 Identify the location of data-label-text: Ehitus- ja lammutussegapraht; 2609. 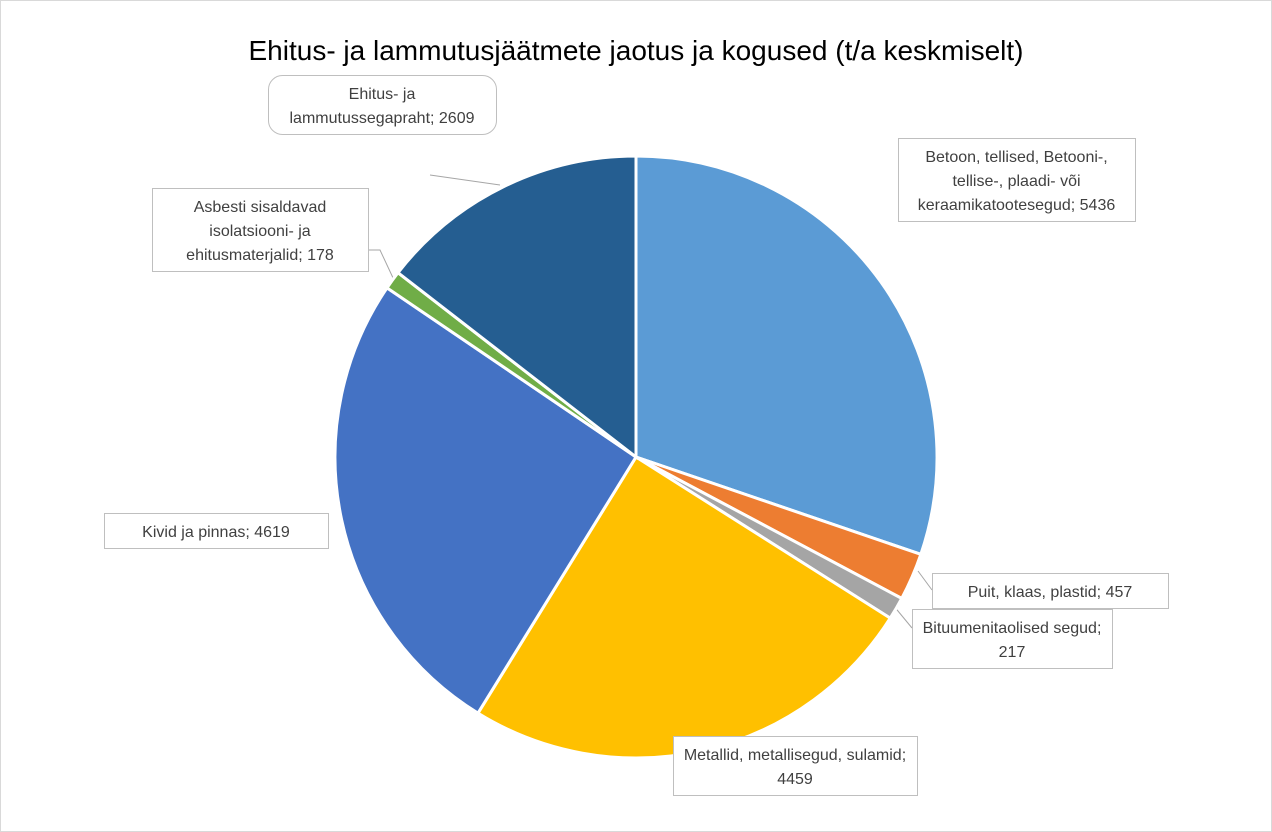
(382, 106).